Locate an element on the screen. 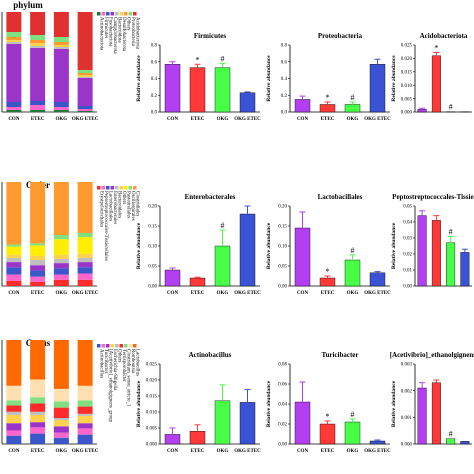  x-category-label: ETEC is located at coordinates (198, 451).